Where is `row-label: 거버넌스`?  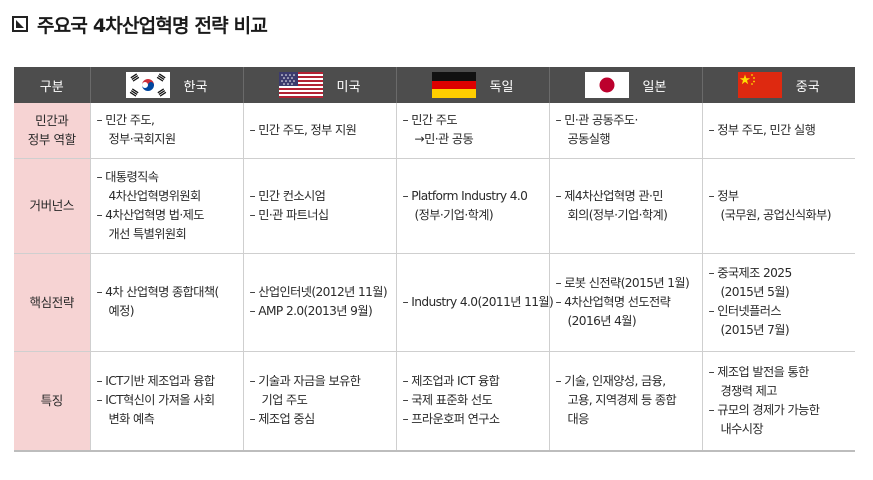
row-label: 거버넌스 is located at coordinates (52, 206).